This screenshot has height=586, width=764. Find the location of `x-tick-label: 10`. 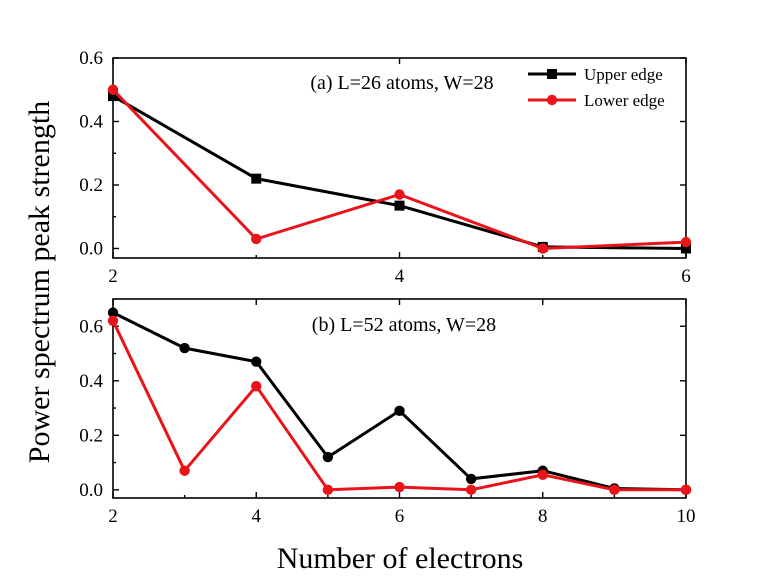

x-tick-label: 10 is located at coordinates (686, 516).